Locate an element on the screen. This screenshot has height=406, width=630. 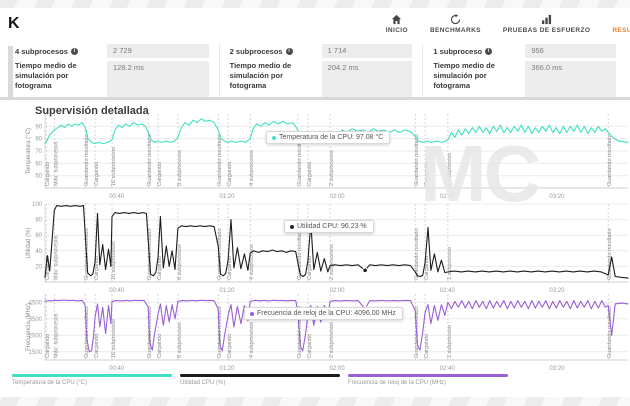
x-tick-label: 01:20 is located at coordinates (227, 291).